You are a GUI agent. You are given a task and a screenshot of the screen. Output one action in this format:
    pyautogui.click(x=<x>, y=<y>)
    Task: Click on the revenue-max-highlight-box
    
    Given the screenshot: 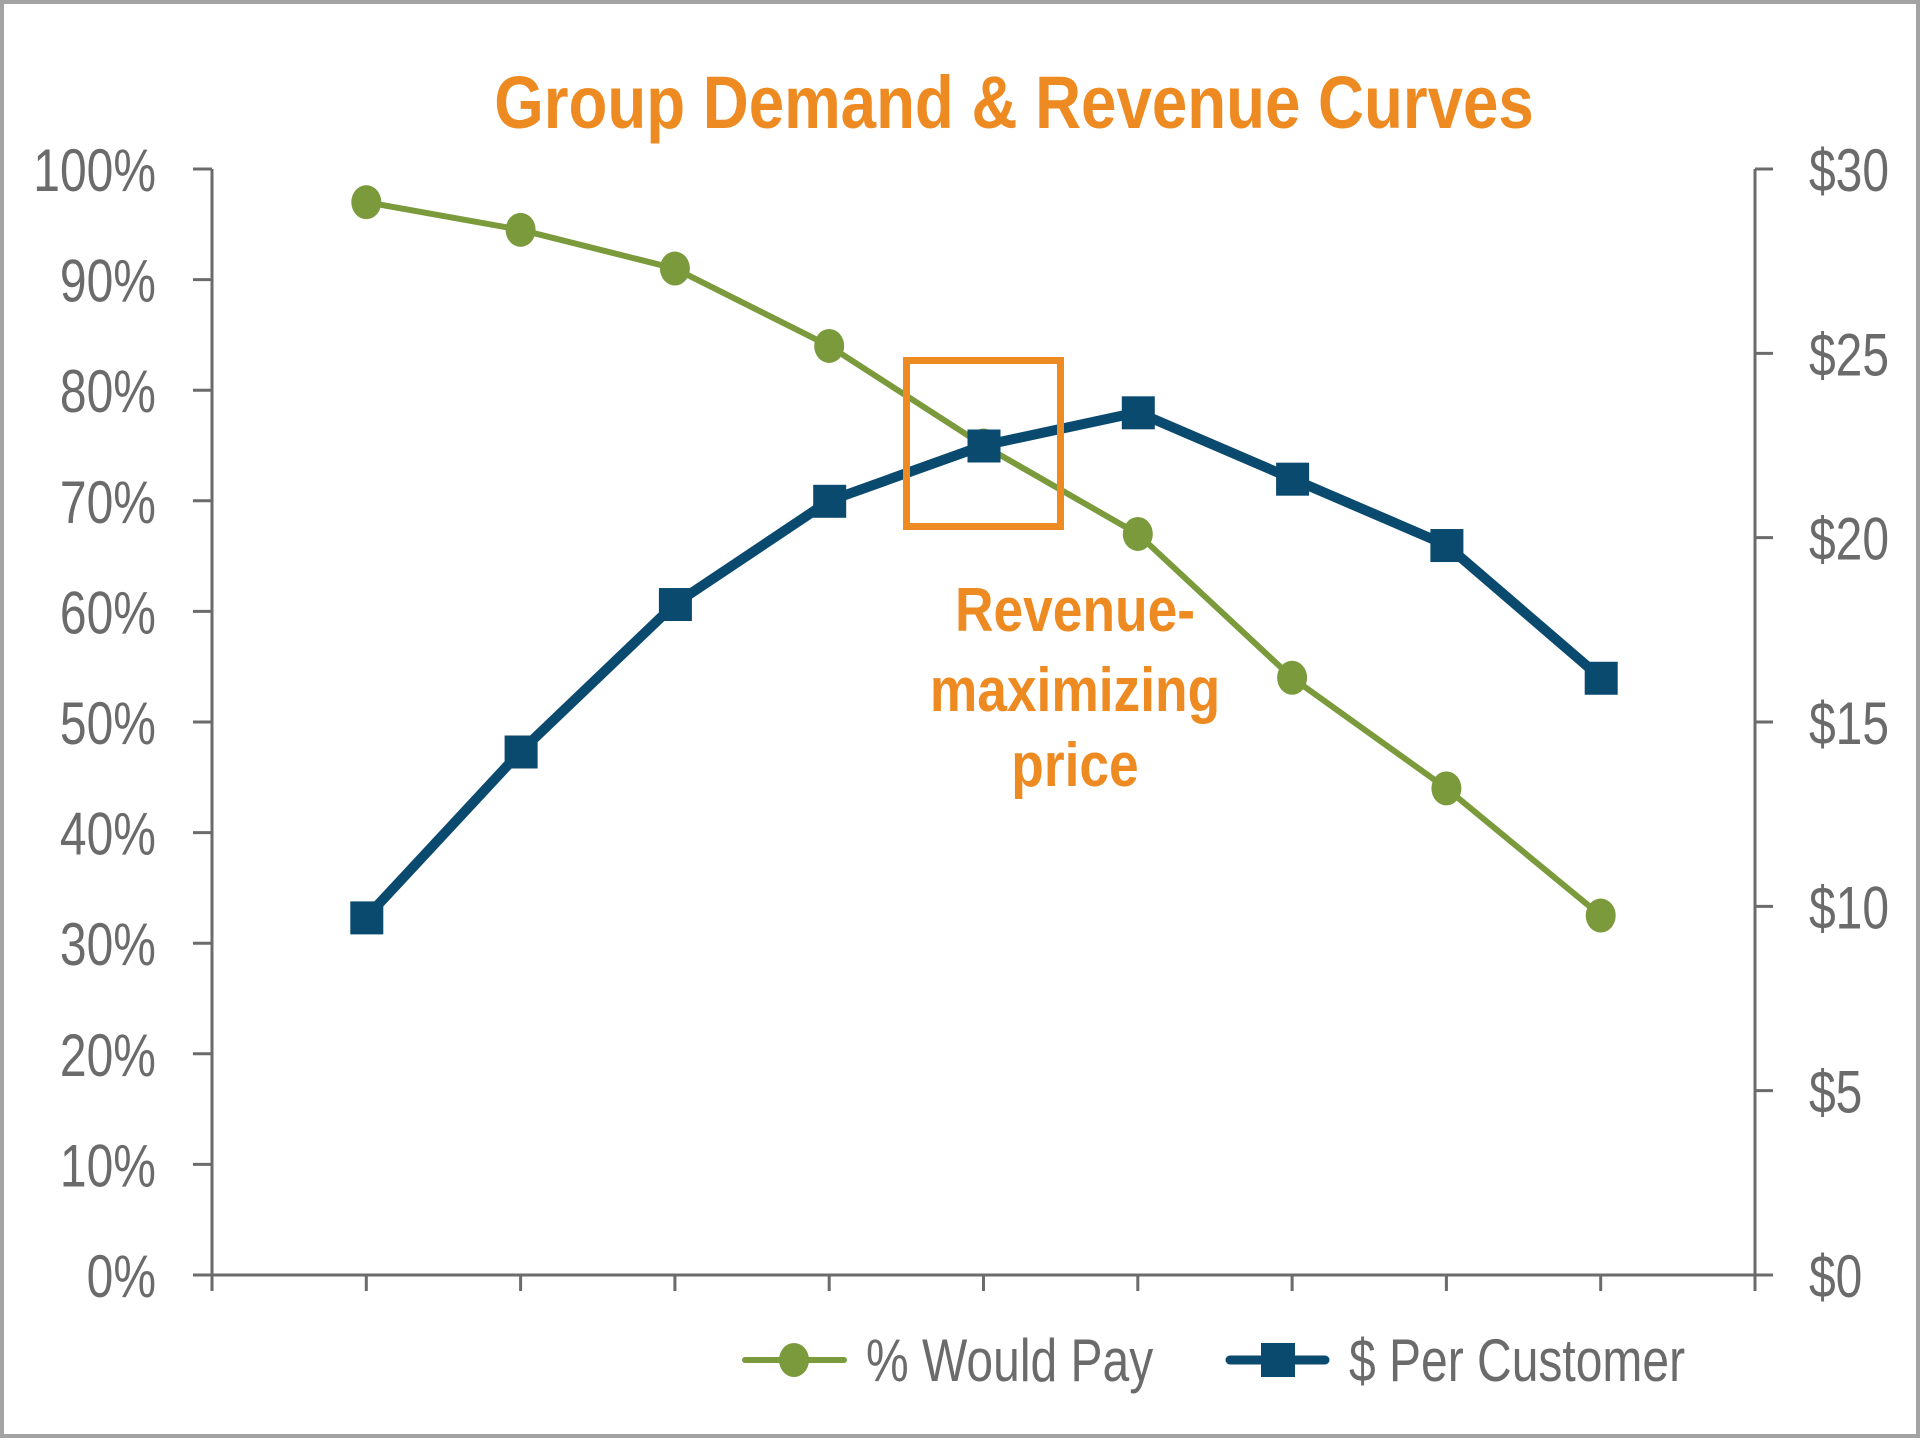 What is the action you would take?
    pyautogui.click(x=983, y=443)
    